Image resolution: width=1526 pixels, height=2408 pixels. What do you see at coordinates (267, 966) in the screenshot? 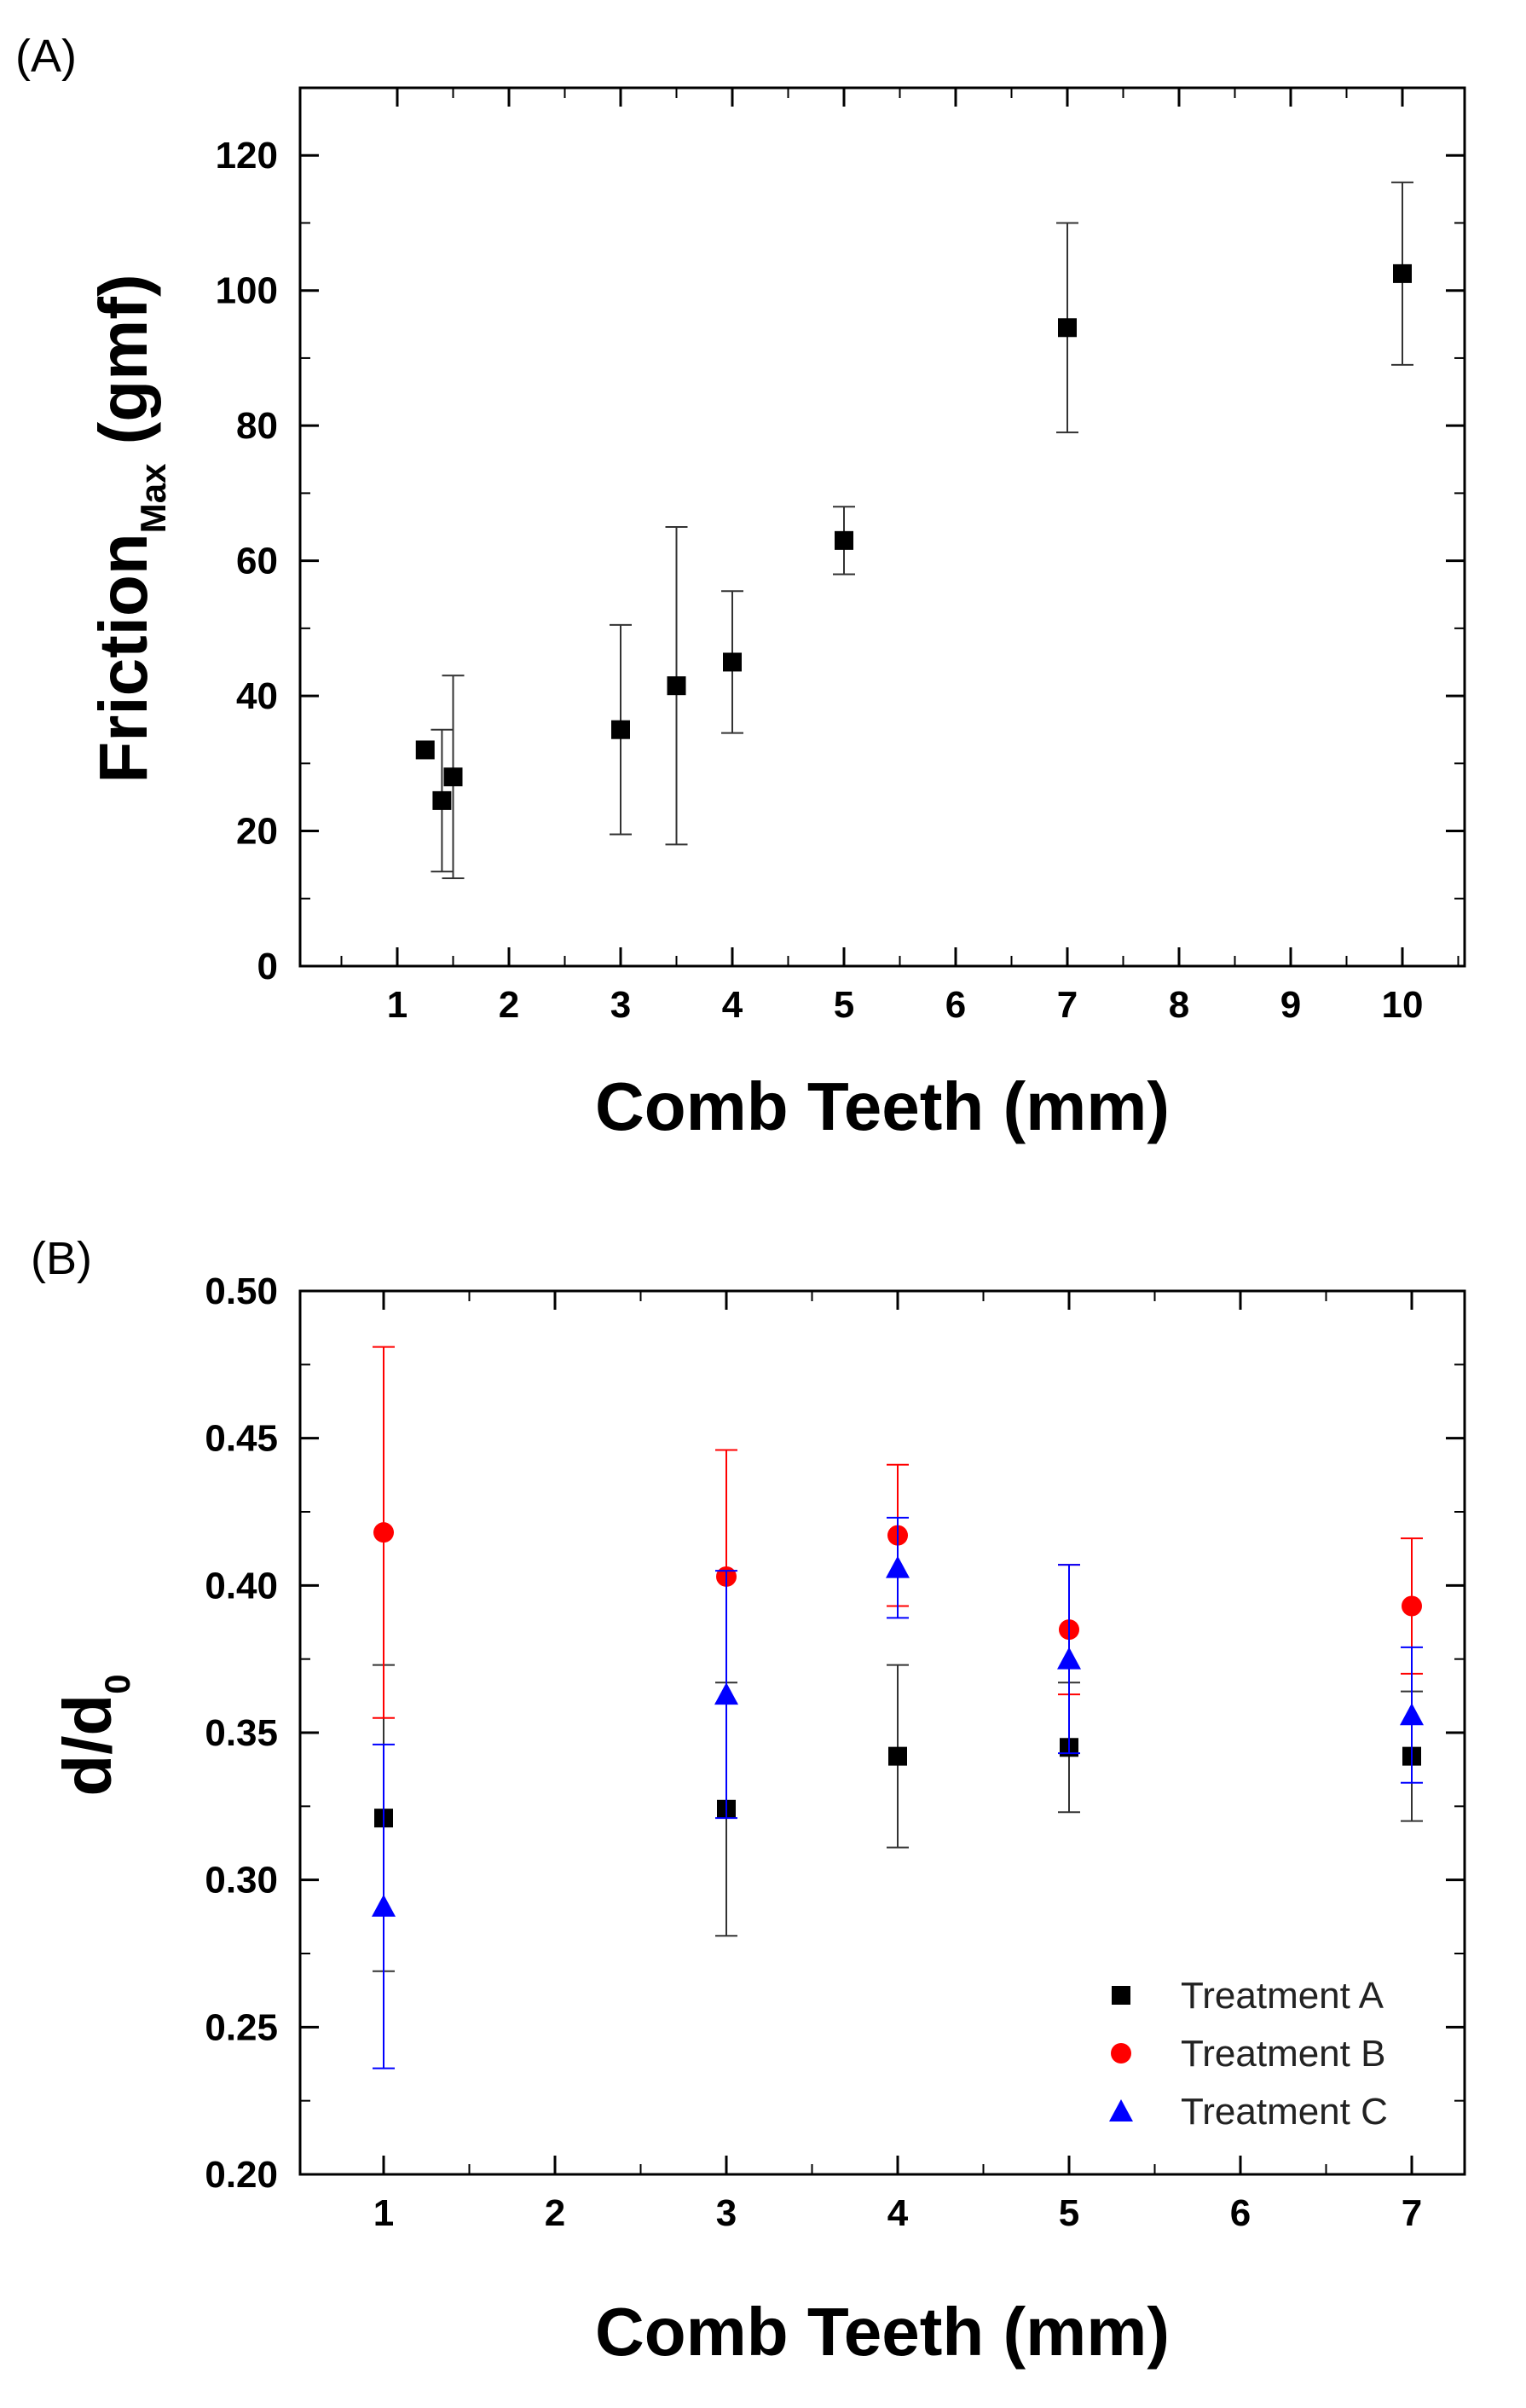
I see `panel-a-y-tick-label-0: 0` at bounding box center [267, 966].